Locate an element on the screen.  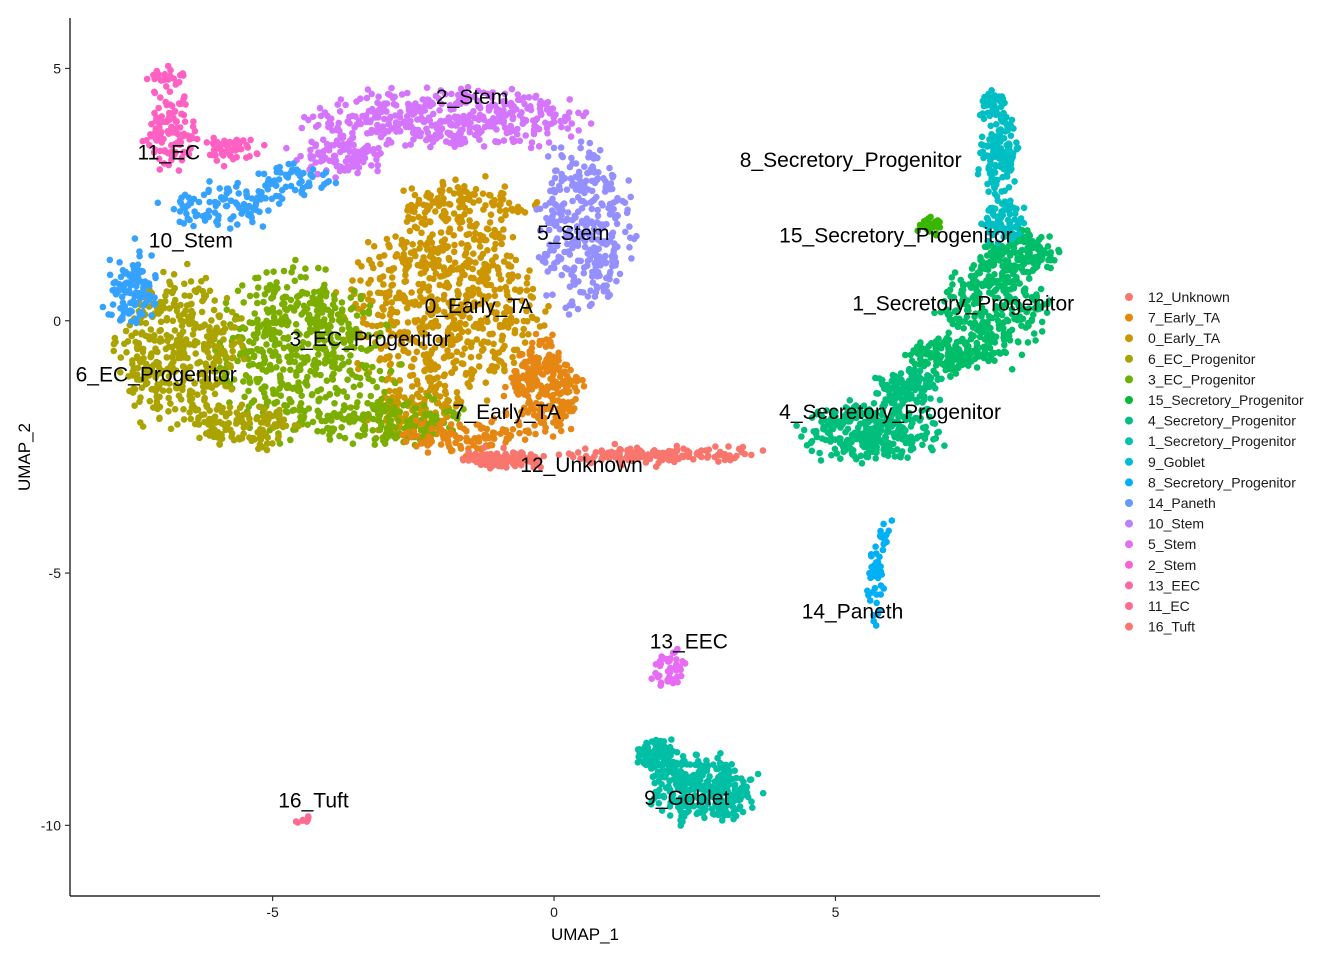
cluster-points-11_EC is located at coordinates (203, 118).